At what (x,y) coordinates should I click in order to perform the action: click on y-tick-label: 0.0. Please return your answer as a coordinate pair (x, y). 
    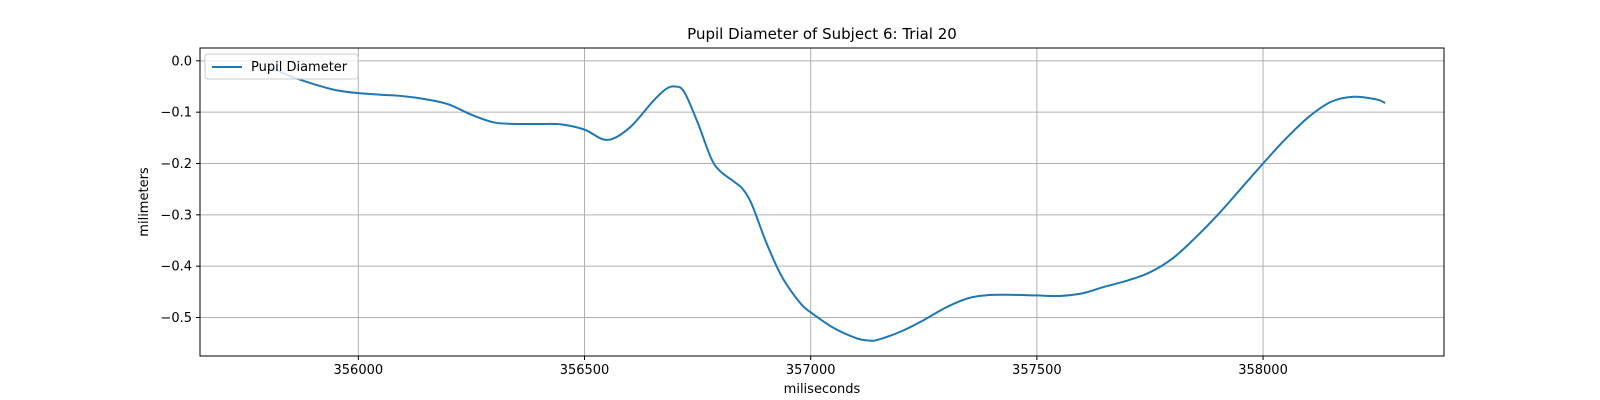
    Looking at the image, I should click on (181, 61).